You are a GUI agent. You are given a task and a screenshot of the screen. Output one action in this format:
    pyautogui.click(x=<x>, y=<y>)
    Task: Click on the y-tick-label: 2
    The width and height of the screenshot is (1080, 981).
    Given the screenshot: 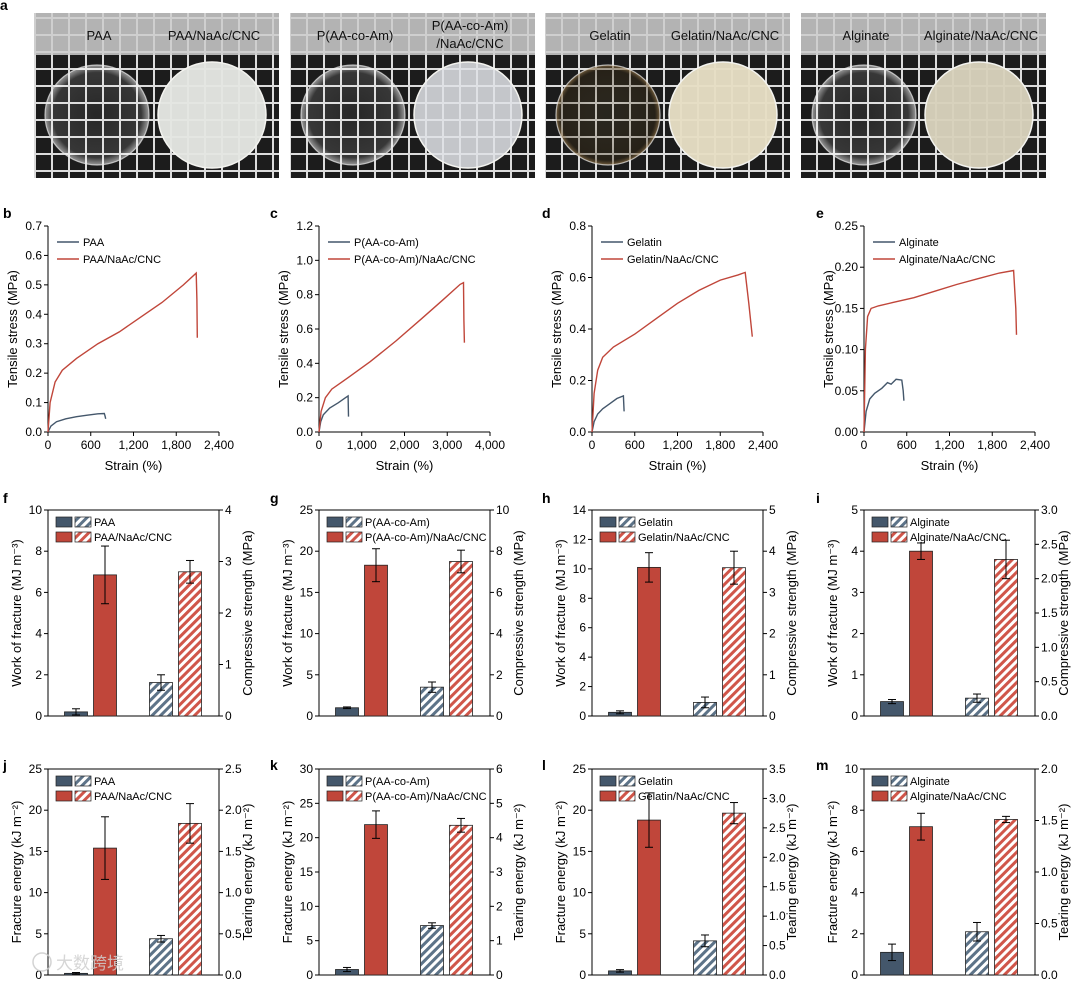 What is the action you would take?
    pyautogui.click(x=854, y=634)
    